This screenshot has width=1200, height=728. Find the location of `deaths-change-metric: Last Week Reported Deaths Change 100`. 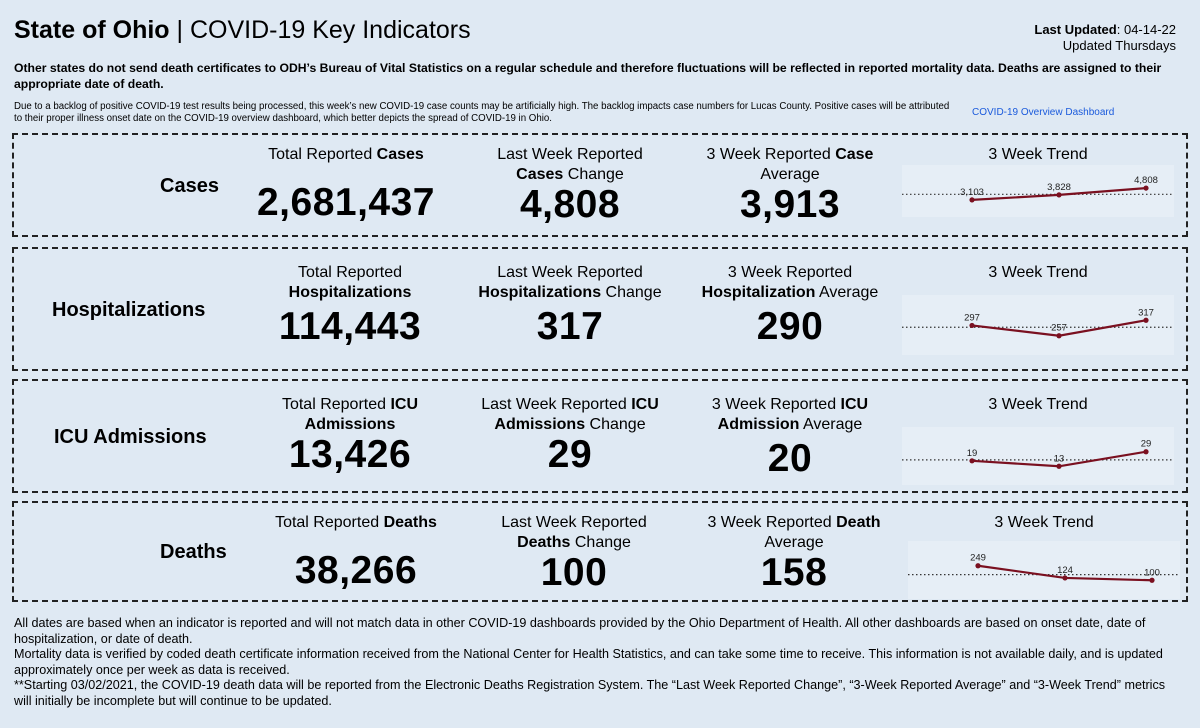

deaths-change-metric: Last Week Reported Deaths Change 100 is located at coordinates (574, 554).